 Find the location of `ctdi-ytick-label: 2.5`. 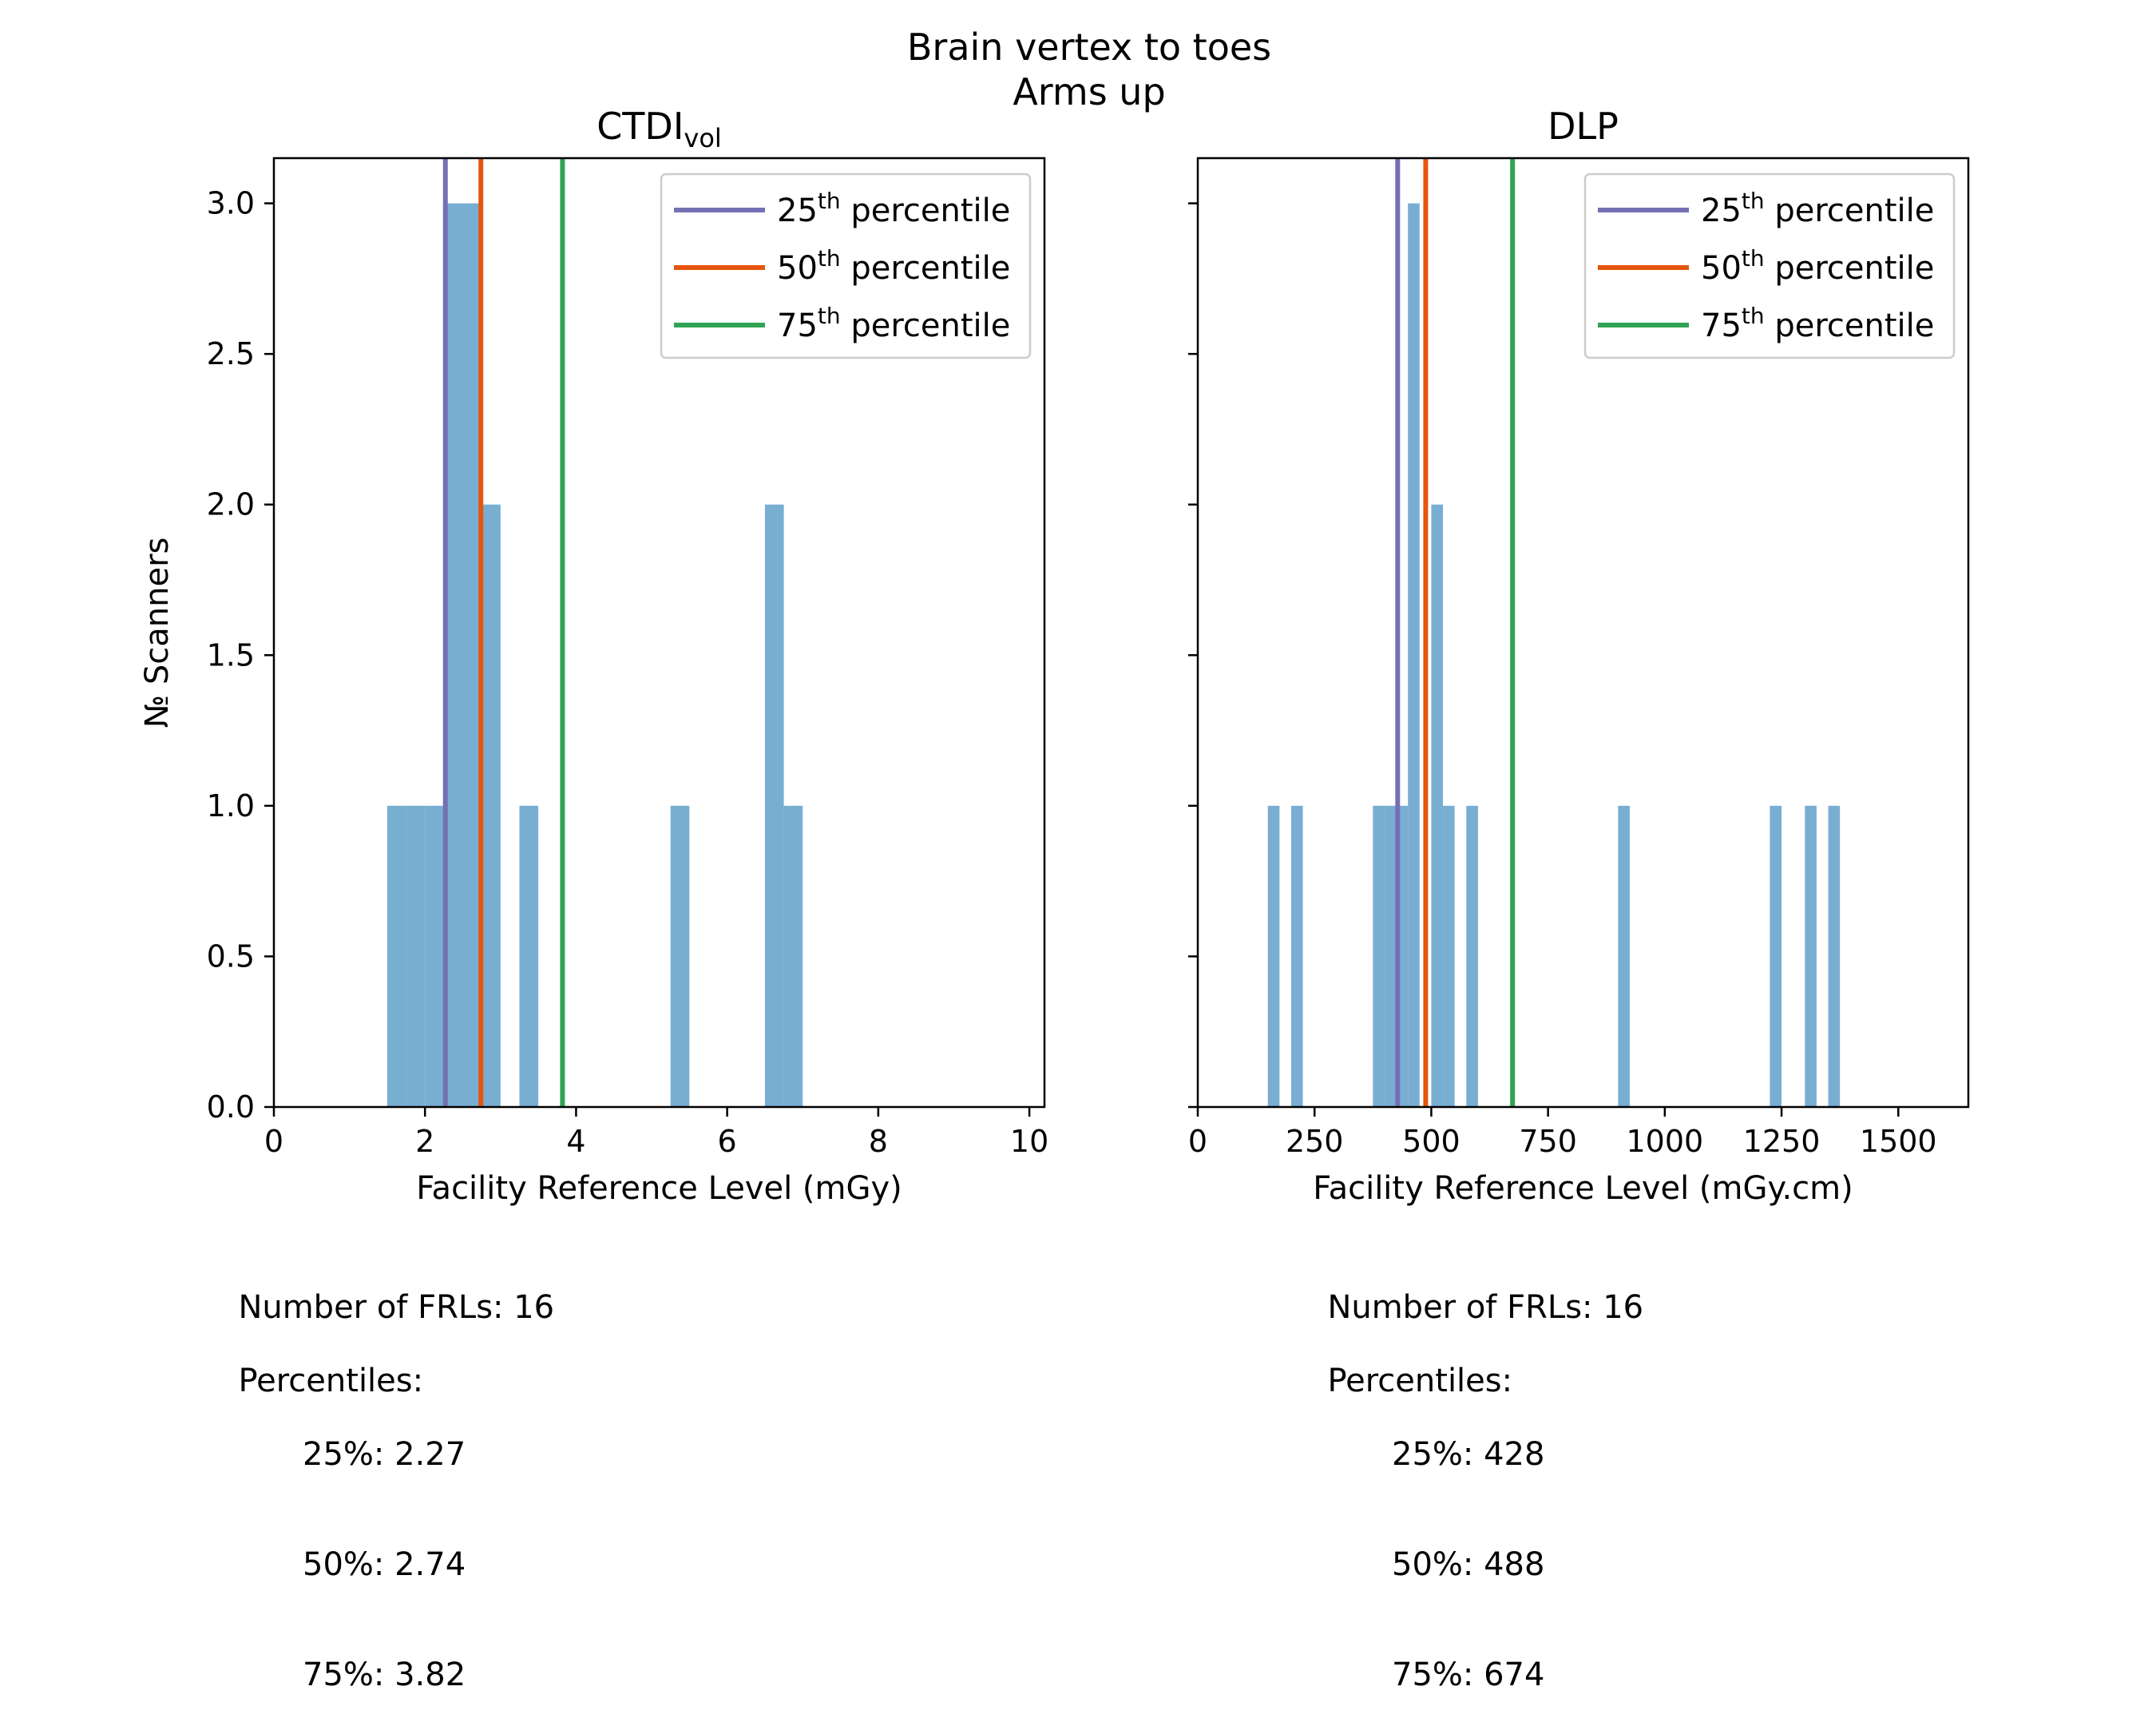

ctdi-ytick-label: 2.5 is located at coordinates (231, 354).